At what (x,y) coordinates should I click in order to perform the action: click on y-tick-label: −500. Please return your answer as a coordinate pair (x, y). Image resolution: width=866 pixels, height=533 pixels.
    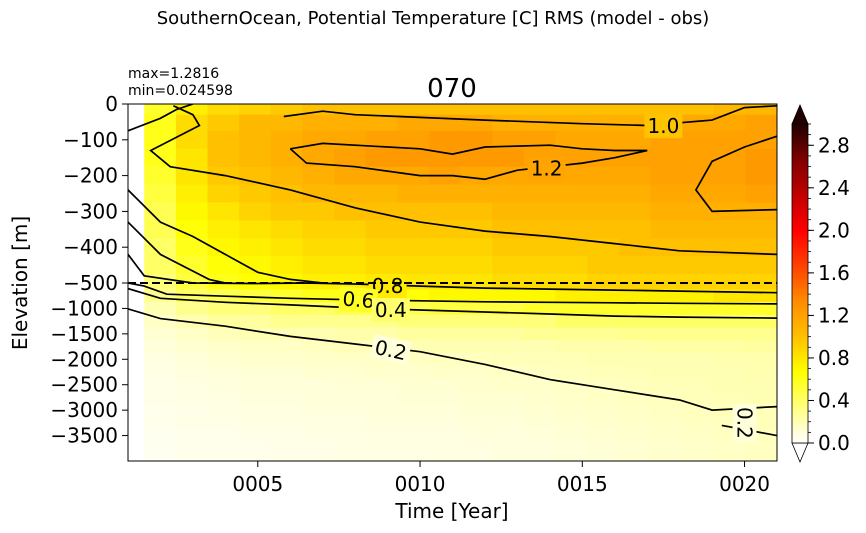
    Looking at the image, I should click on (90, 283).